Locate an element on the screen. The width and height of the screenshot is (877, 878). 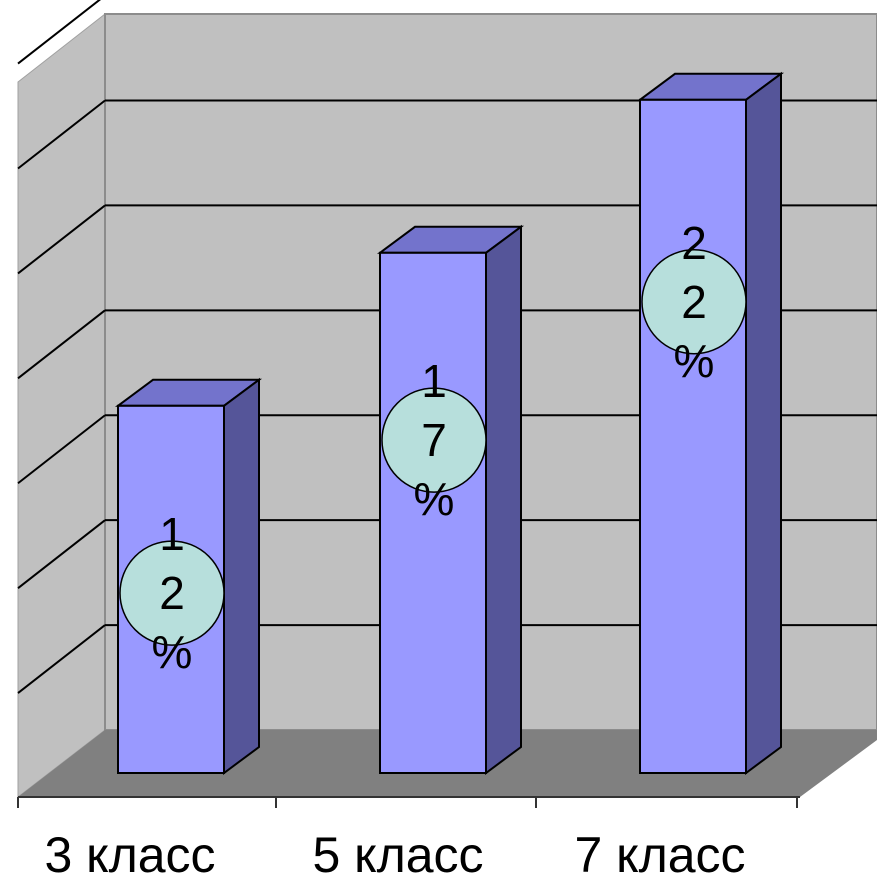
category-label-7: 7 класс is located at coordinates (659, 852).